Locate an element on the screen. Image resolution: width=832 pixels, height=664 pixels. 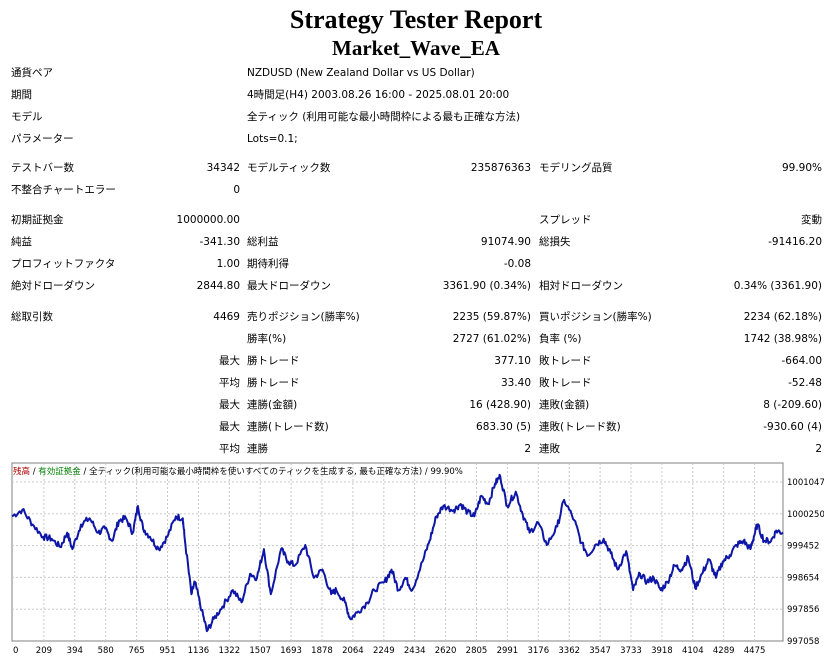
x-tick-label: 4289 is located at coordinates (724, 651).